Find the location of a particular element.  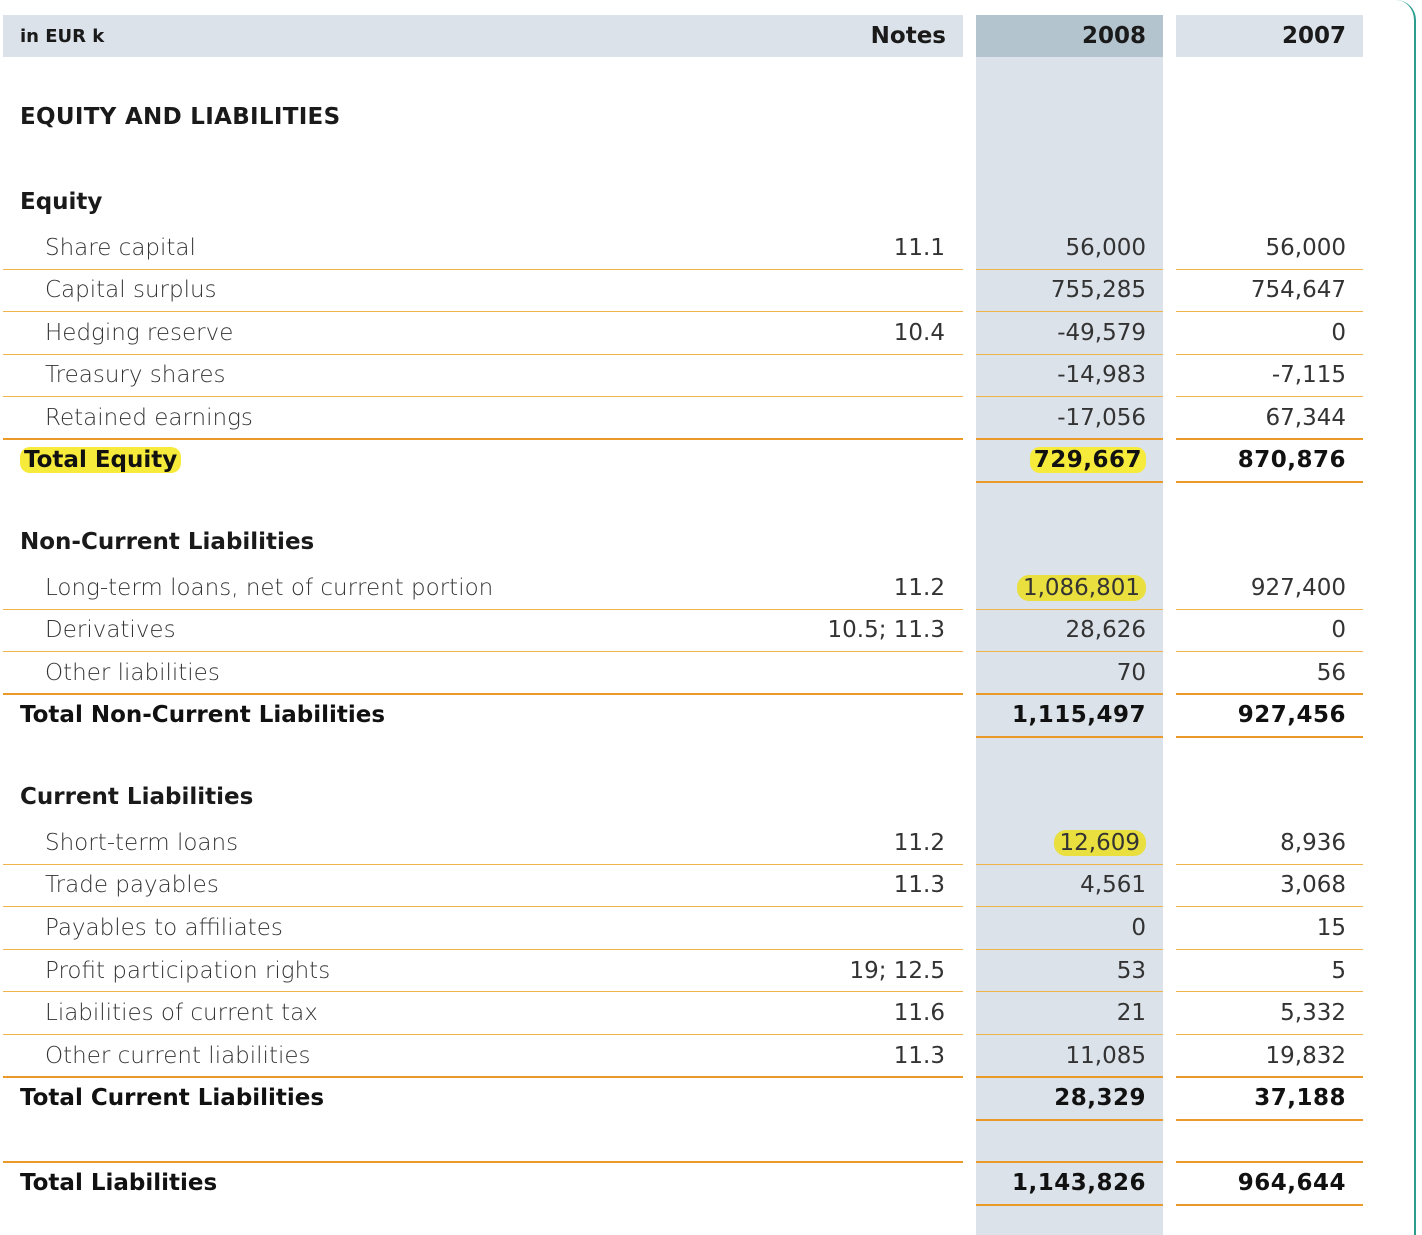

year-2007-header: 2007 is located at coordinates (1269, 36).